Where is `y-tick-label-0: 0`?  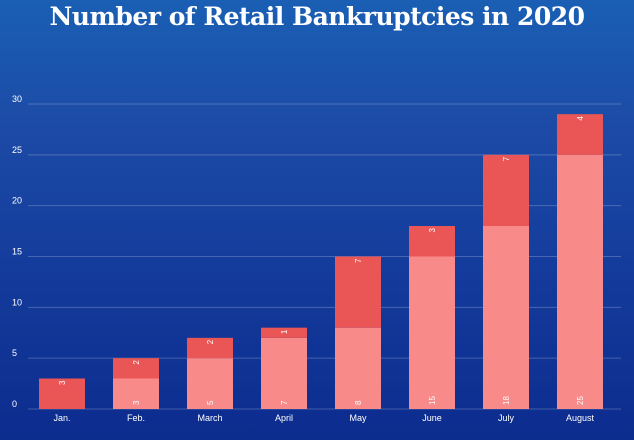
y-tick-label-0: 0 is located at coordinates (14, 404).